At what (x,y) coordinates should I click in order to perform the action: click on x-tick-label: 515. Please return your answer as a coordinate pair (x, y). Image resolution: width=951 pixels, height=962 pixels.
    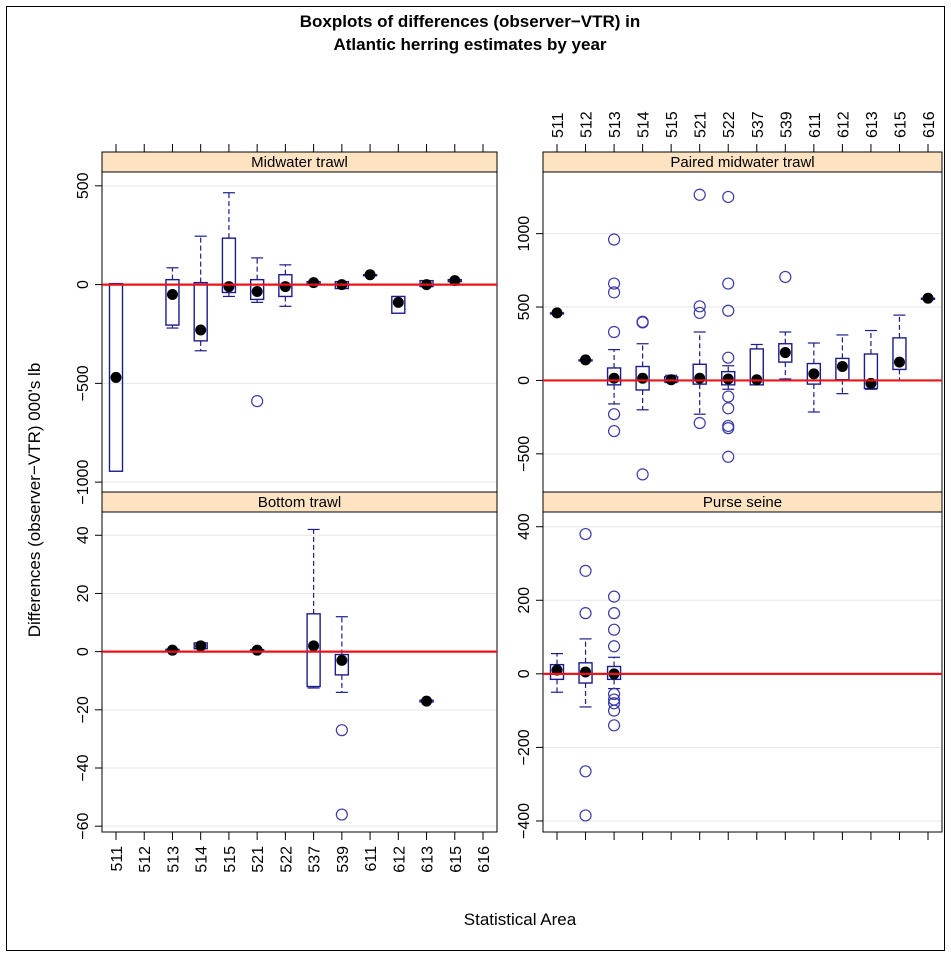
    Looking at the image, I should click on (672, 124).